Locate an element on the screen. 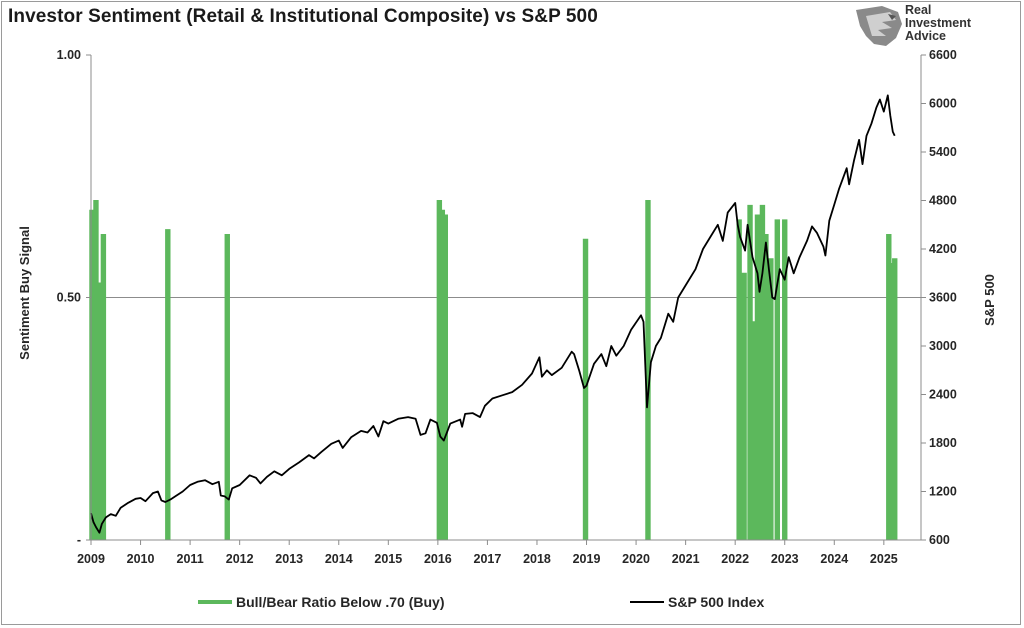  right-tick-label: 5400 is located at coordinates (943, 152).